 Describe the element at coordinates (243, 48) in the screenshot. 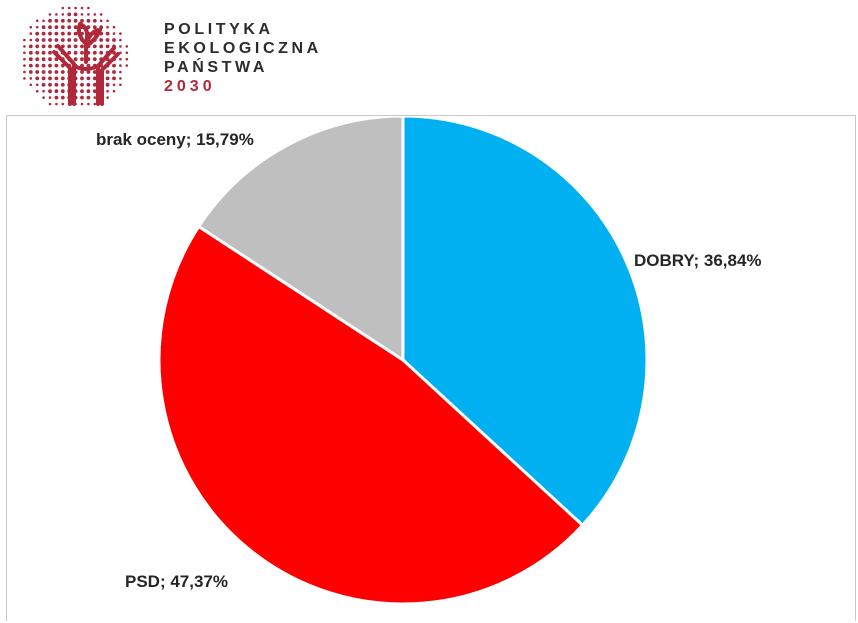

I see `logo-line-2: EKOLOGICZNA` at that location.